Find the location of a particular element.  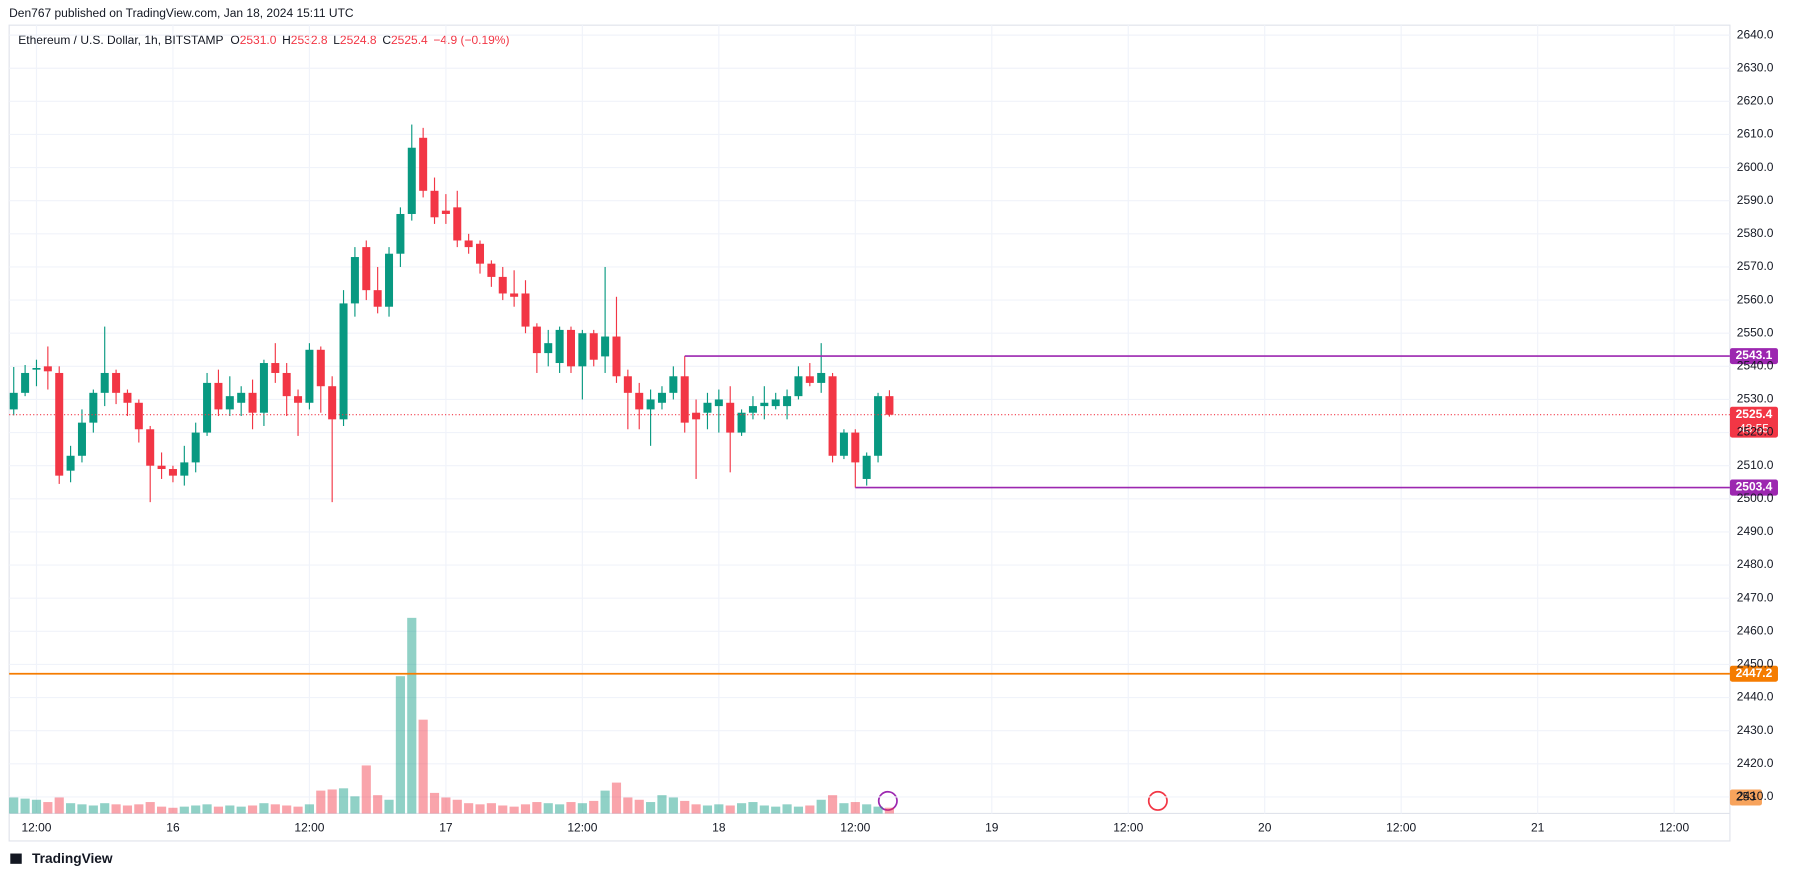

x-tick-label: 18 is located at coordinates (719, 828).